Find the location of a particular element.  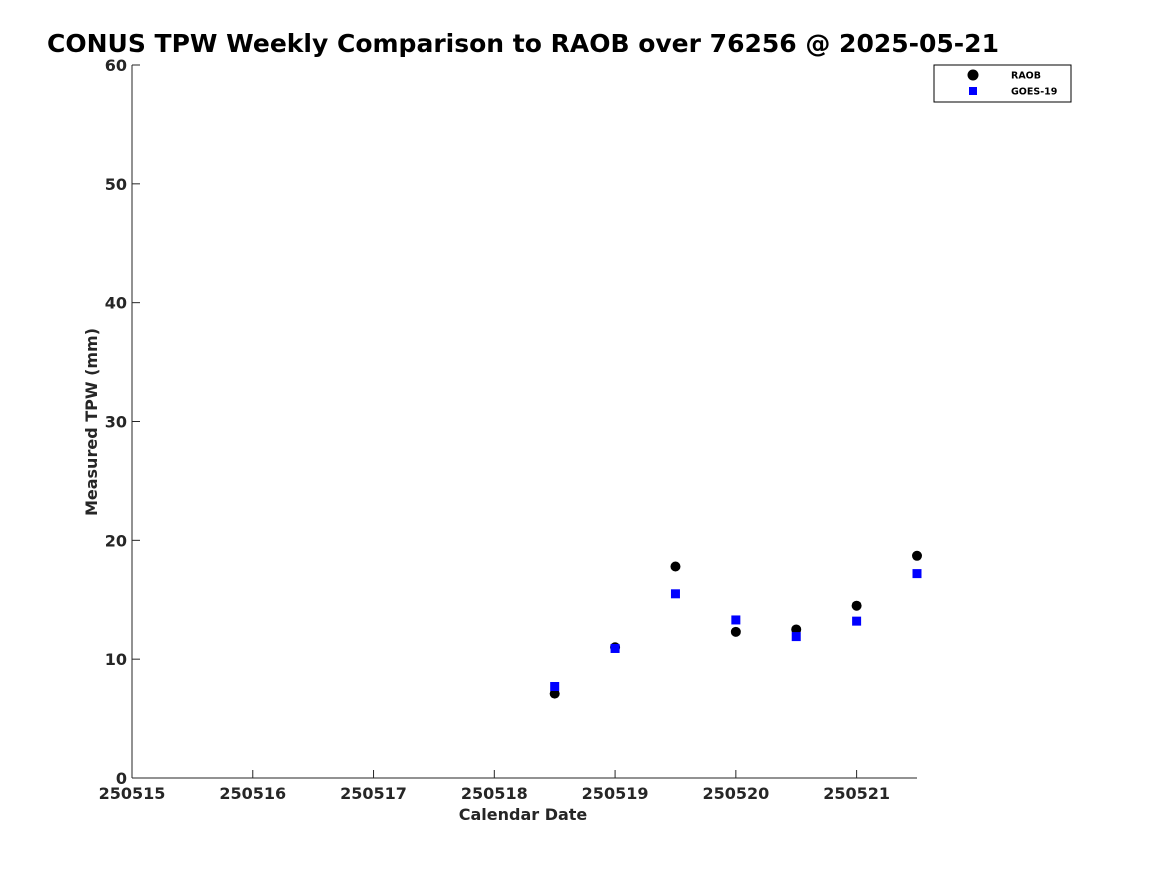

legend-label-goes: GOES-19 is located at coordinates (1034, 92).